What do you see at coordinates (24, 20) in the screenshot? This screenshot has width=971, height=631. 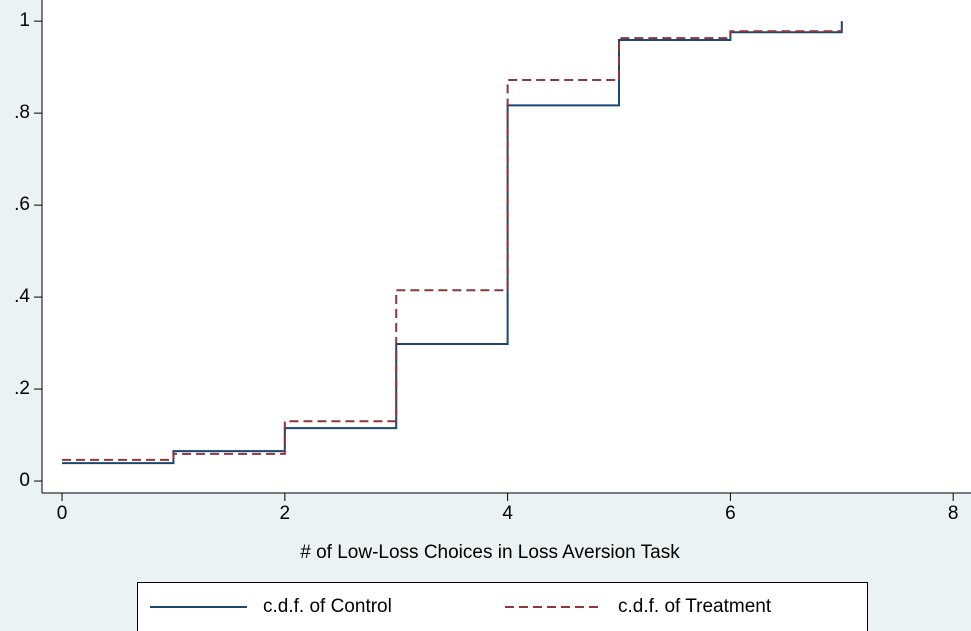 I see `y-tick-label: 1` at bounding box center [24, 20].